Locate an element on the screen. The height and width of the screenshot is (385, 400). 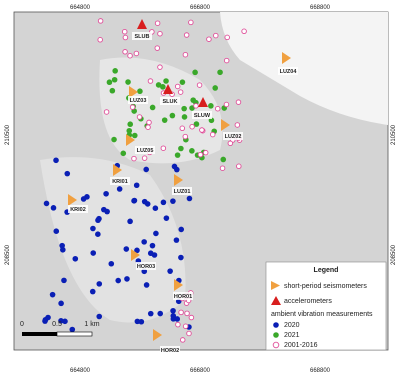
accelerometer is located at coordinates (168, 89).